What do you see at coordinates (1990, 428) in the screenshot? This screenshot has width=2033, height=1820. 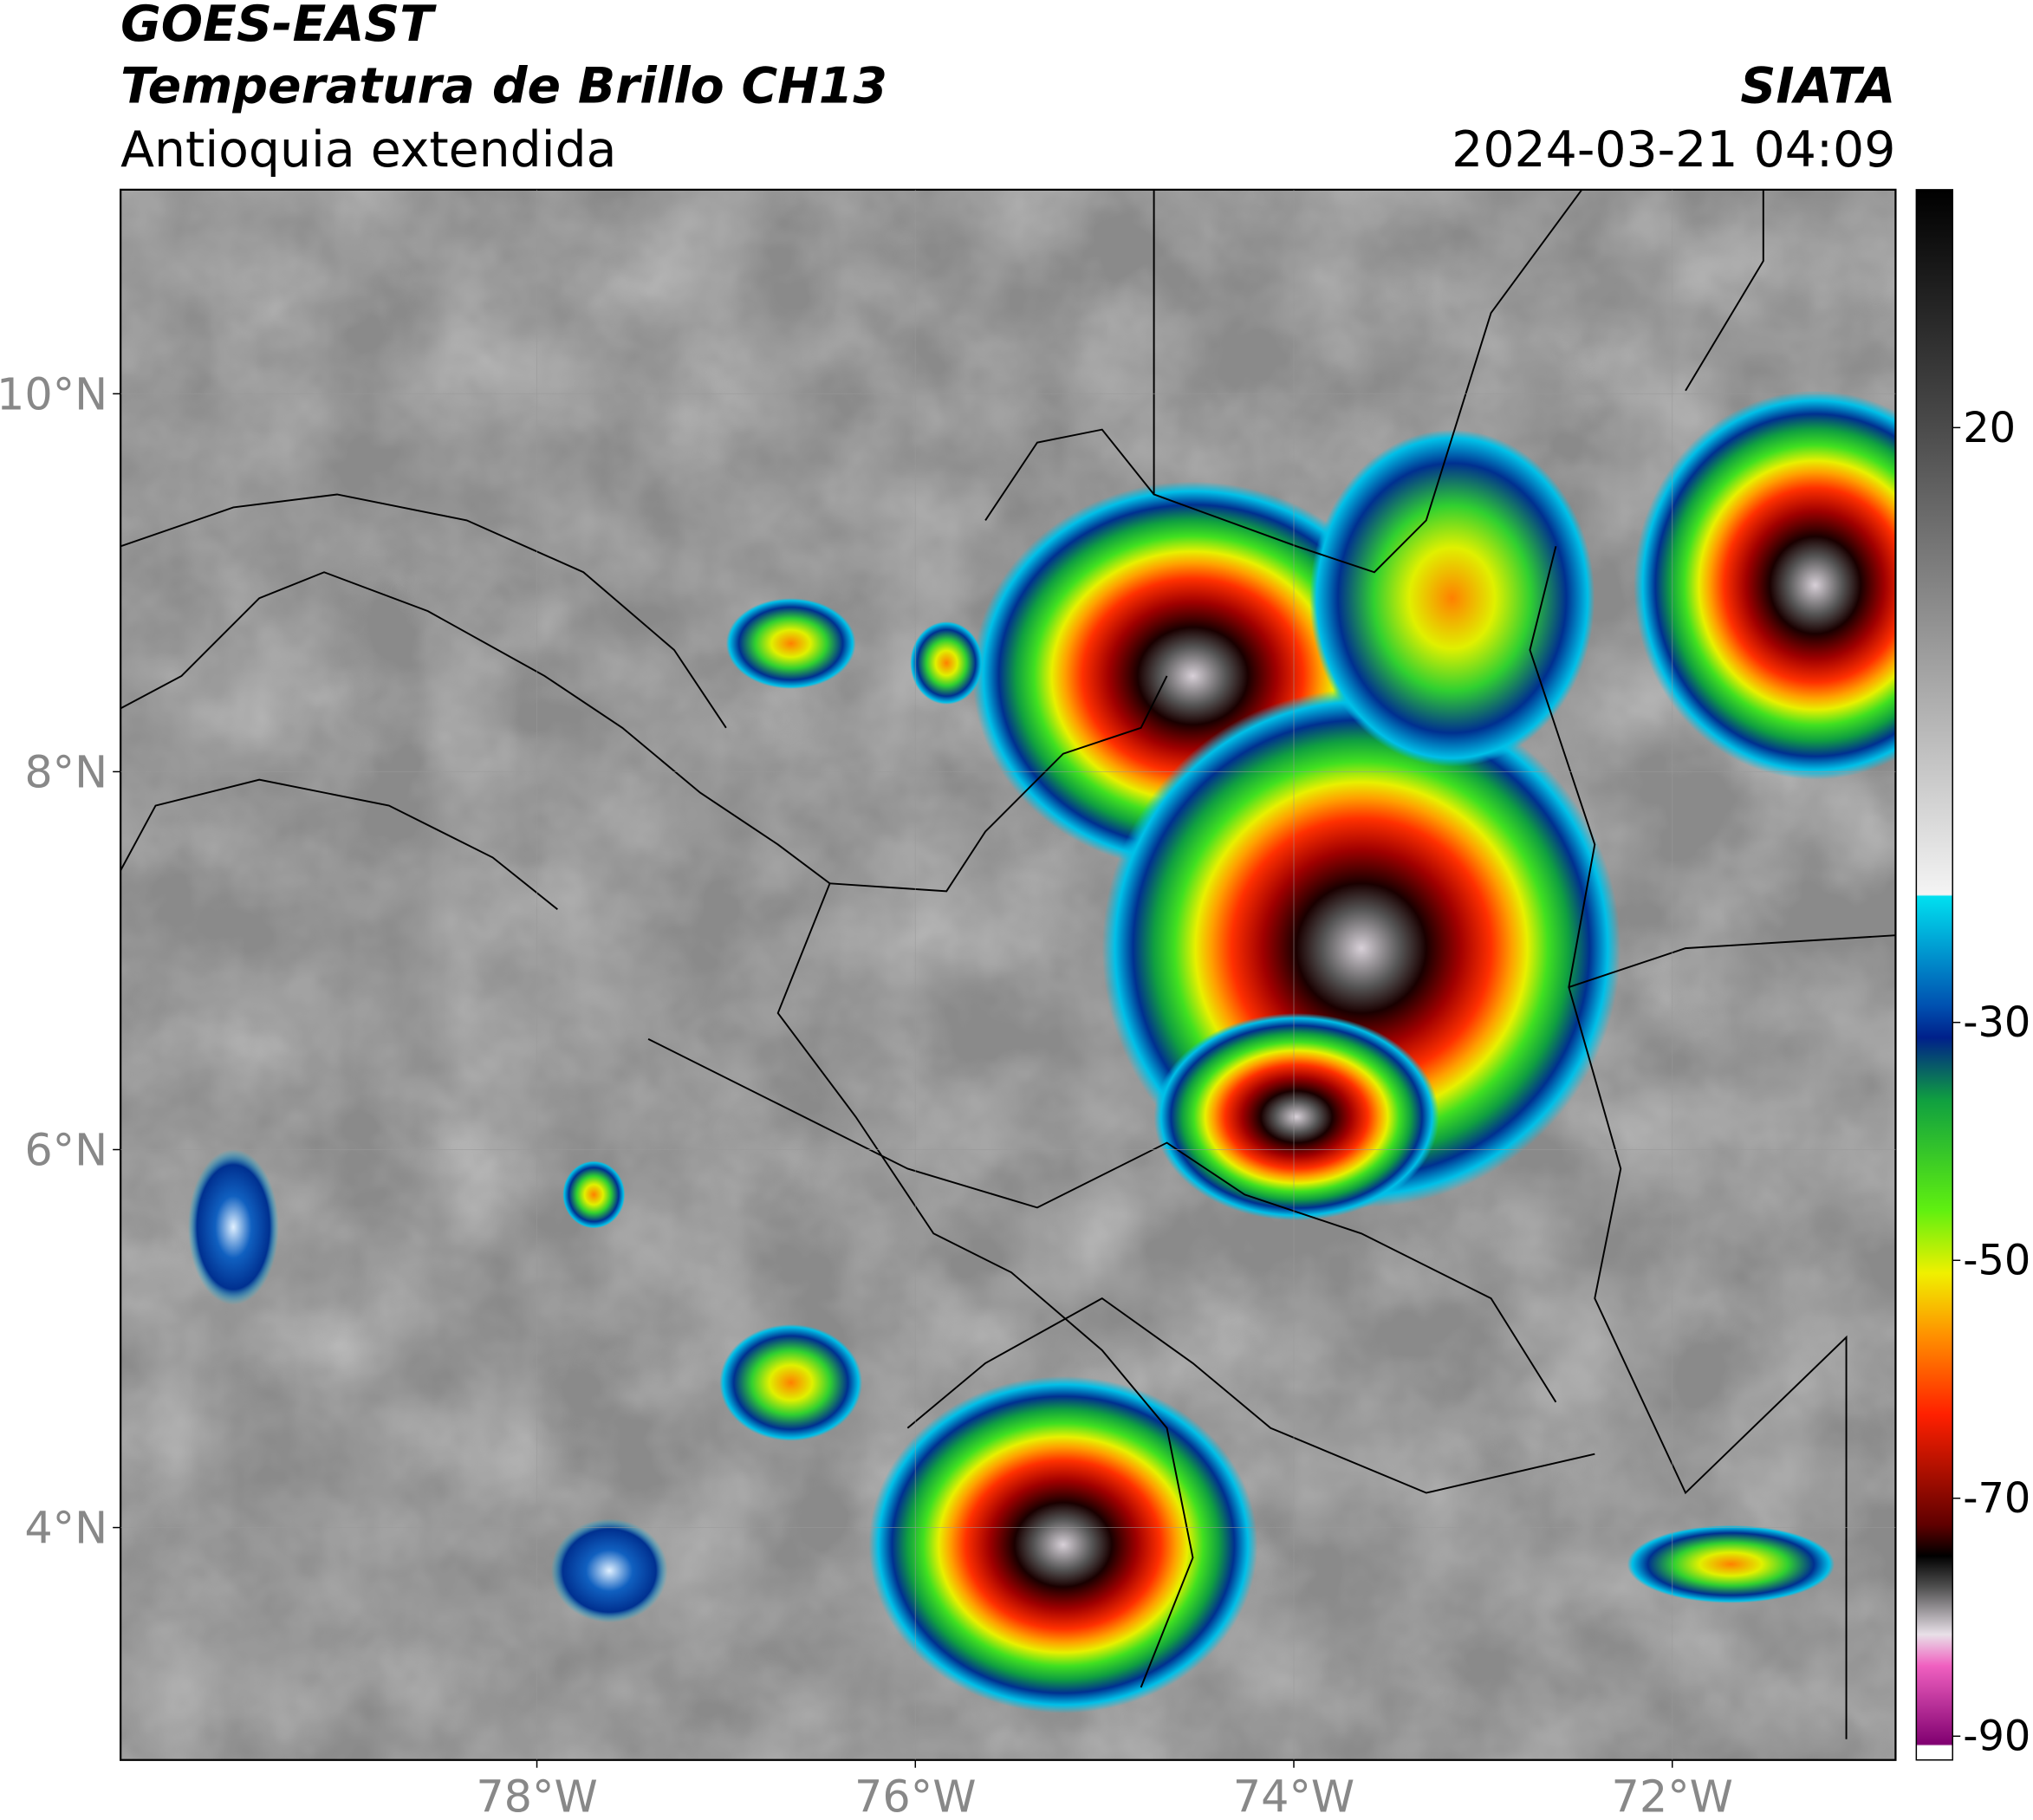 I see `colorbar-tick-label: 20` at bounding box center [1990, 428].